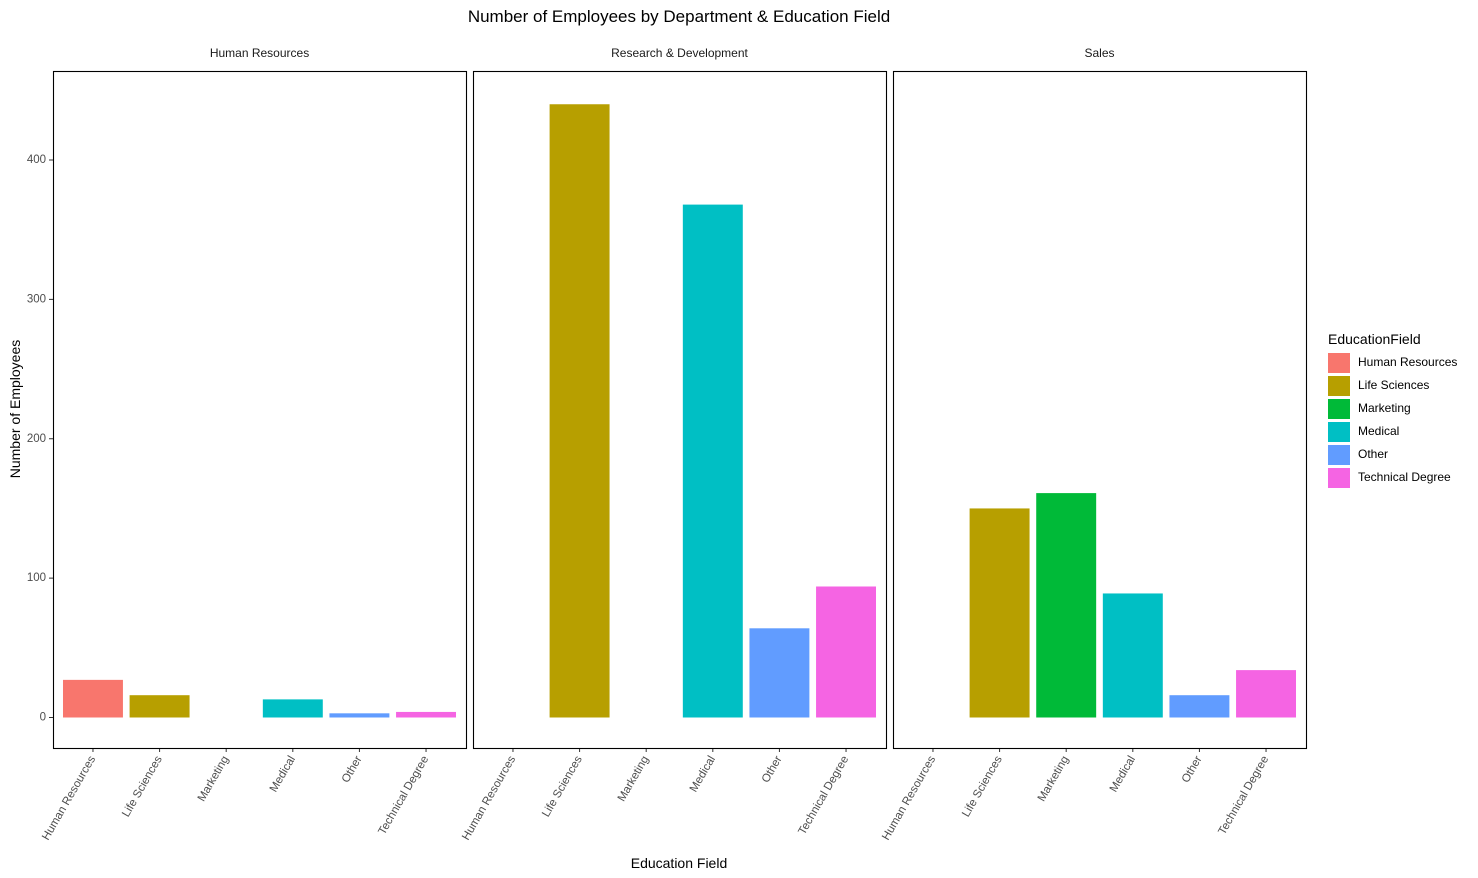  Describe the element at coordinates (426, 714) in the screenshot. I see `bar-human-resources-technical-degree` at that location.